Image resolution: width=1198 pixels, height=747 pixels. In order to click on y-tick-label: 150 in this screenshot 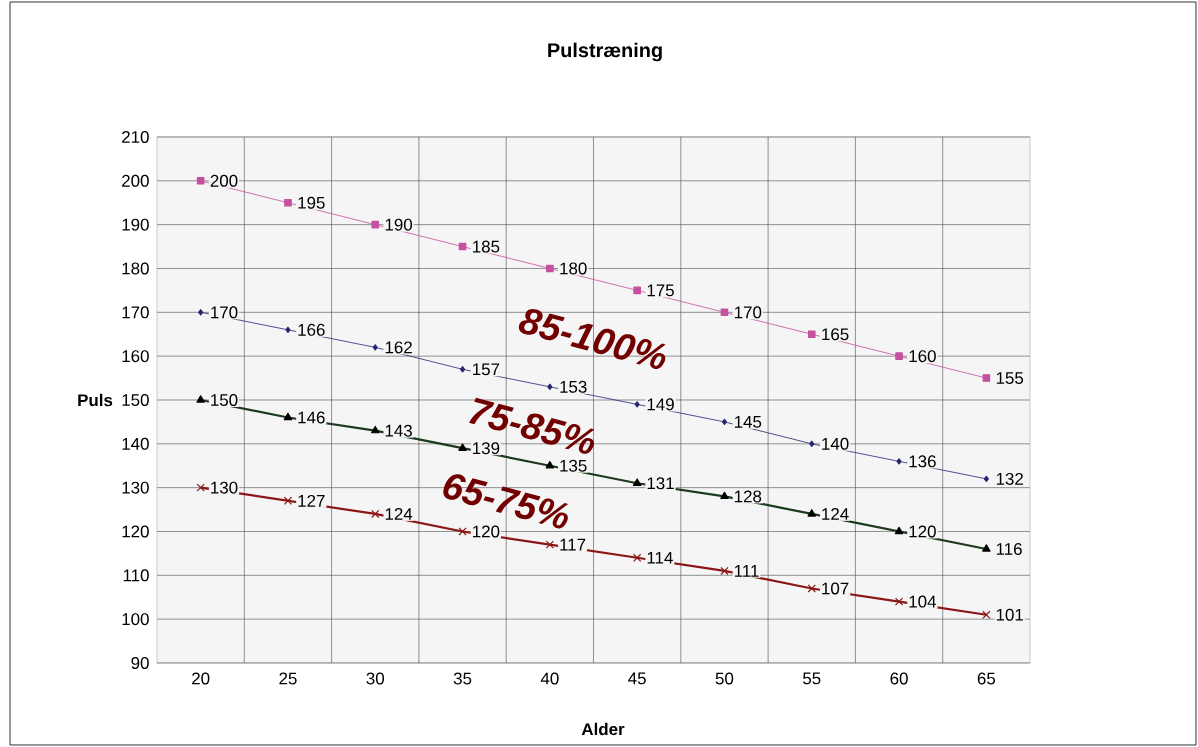, I will do `click(135, 399)`.